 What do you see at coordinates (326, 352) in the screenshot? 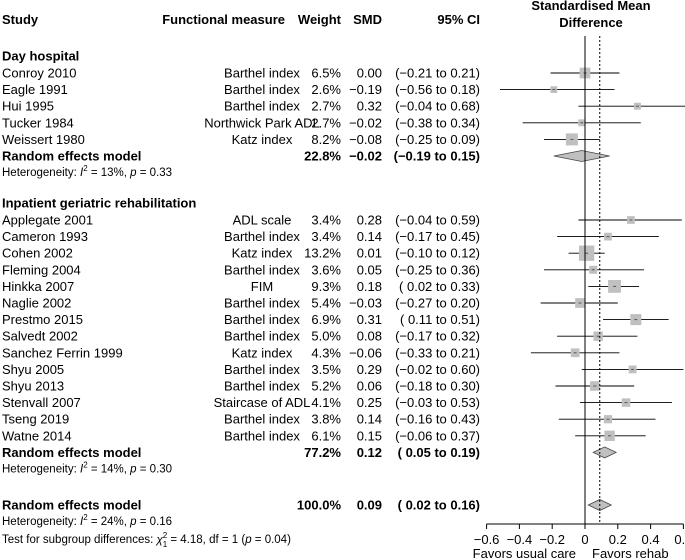
I see `study-weight: 4.3%` at bounding box center [326, 352].